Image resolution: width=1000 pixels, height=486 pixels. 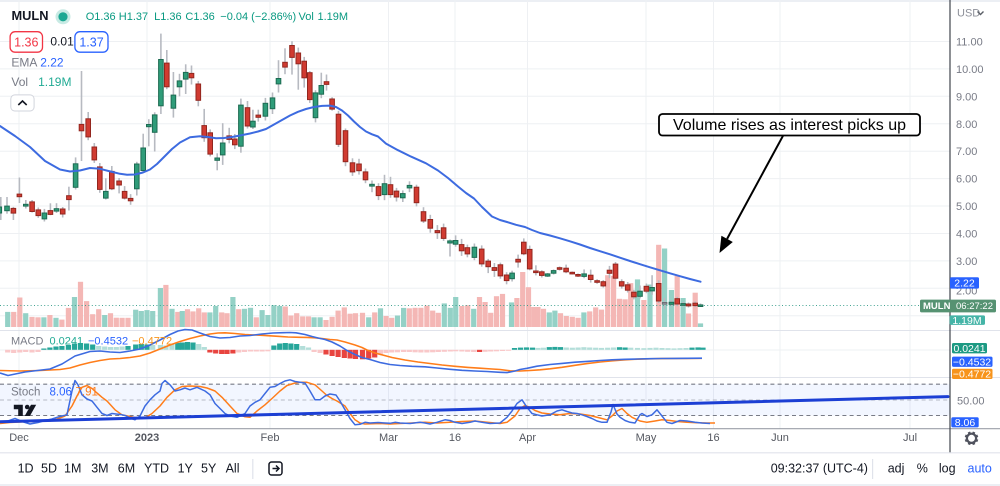 I want to click on svg-text: 6M, so click(x=126, y=469).